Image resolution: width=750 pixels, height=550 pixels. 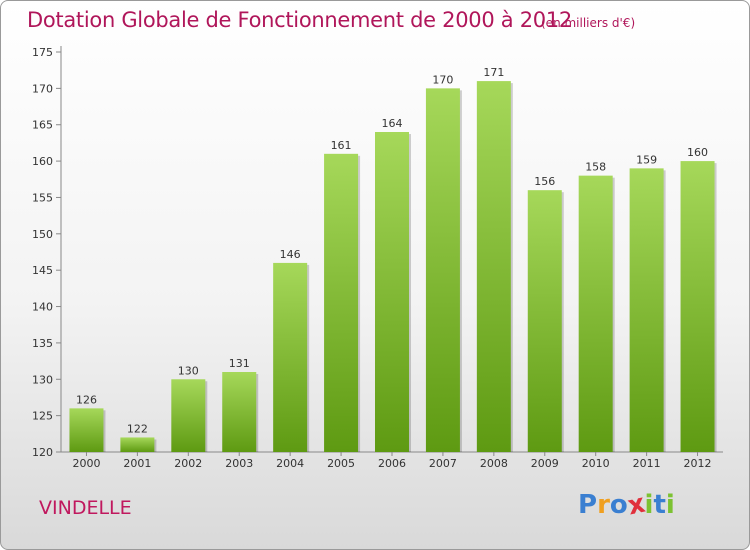 What do you see at coordinates (341, 302) in the screenshot?
I see `bar-2005` at bounding box center [341, 302].